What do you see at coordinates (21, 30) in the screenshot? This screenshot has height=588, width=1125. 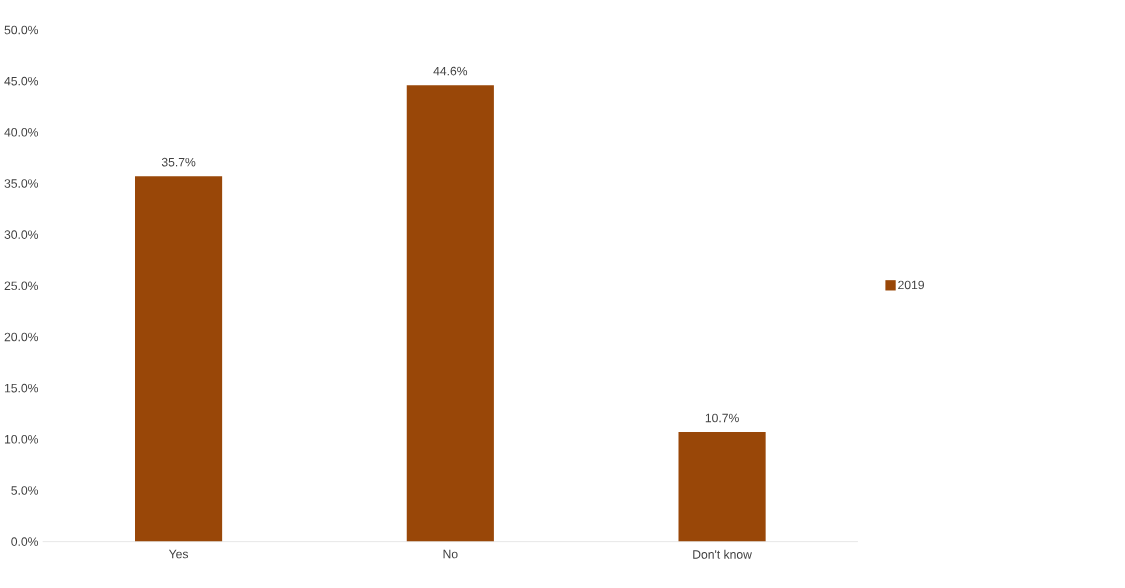 I see `y-tick-label: 50.0%` at bounding box center [21, 30].